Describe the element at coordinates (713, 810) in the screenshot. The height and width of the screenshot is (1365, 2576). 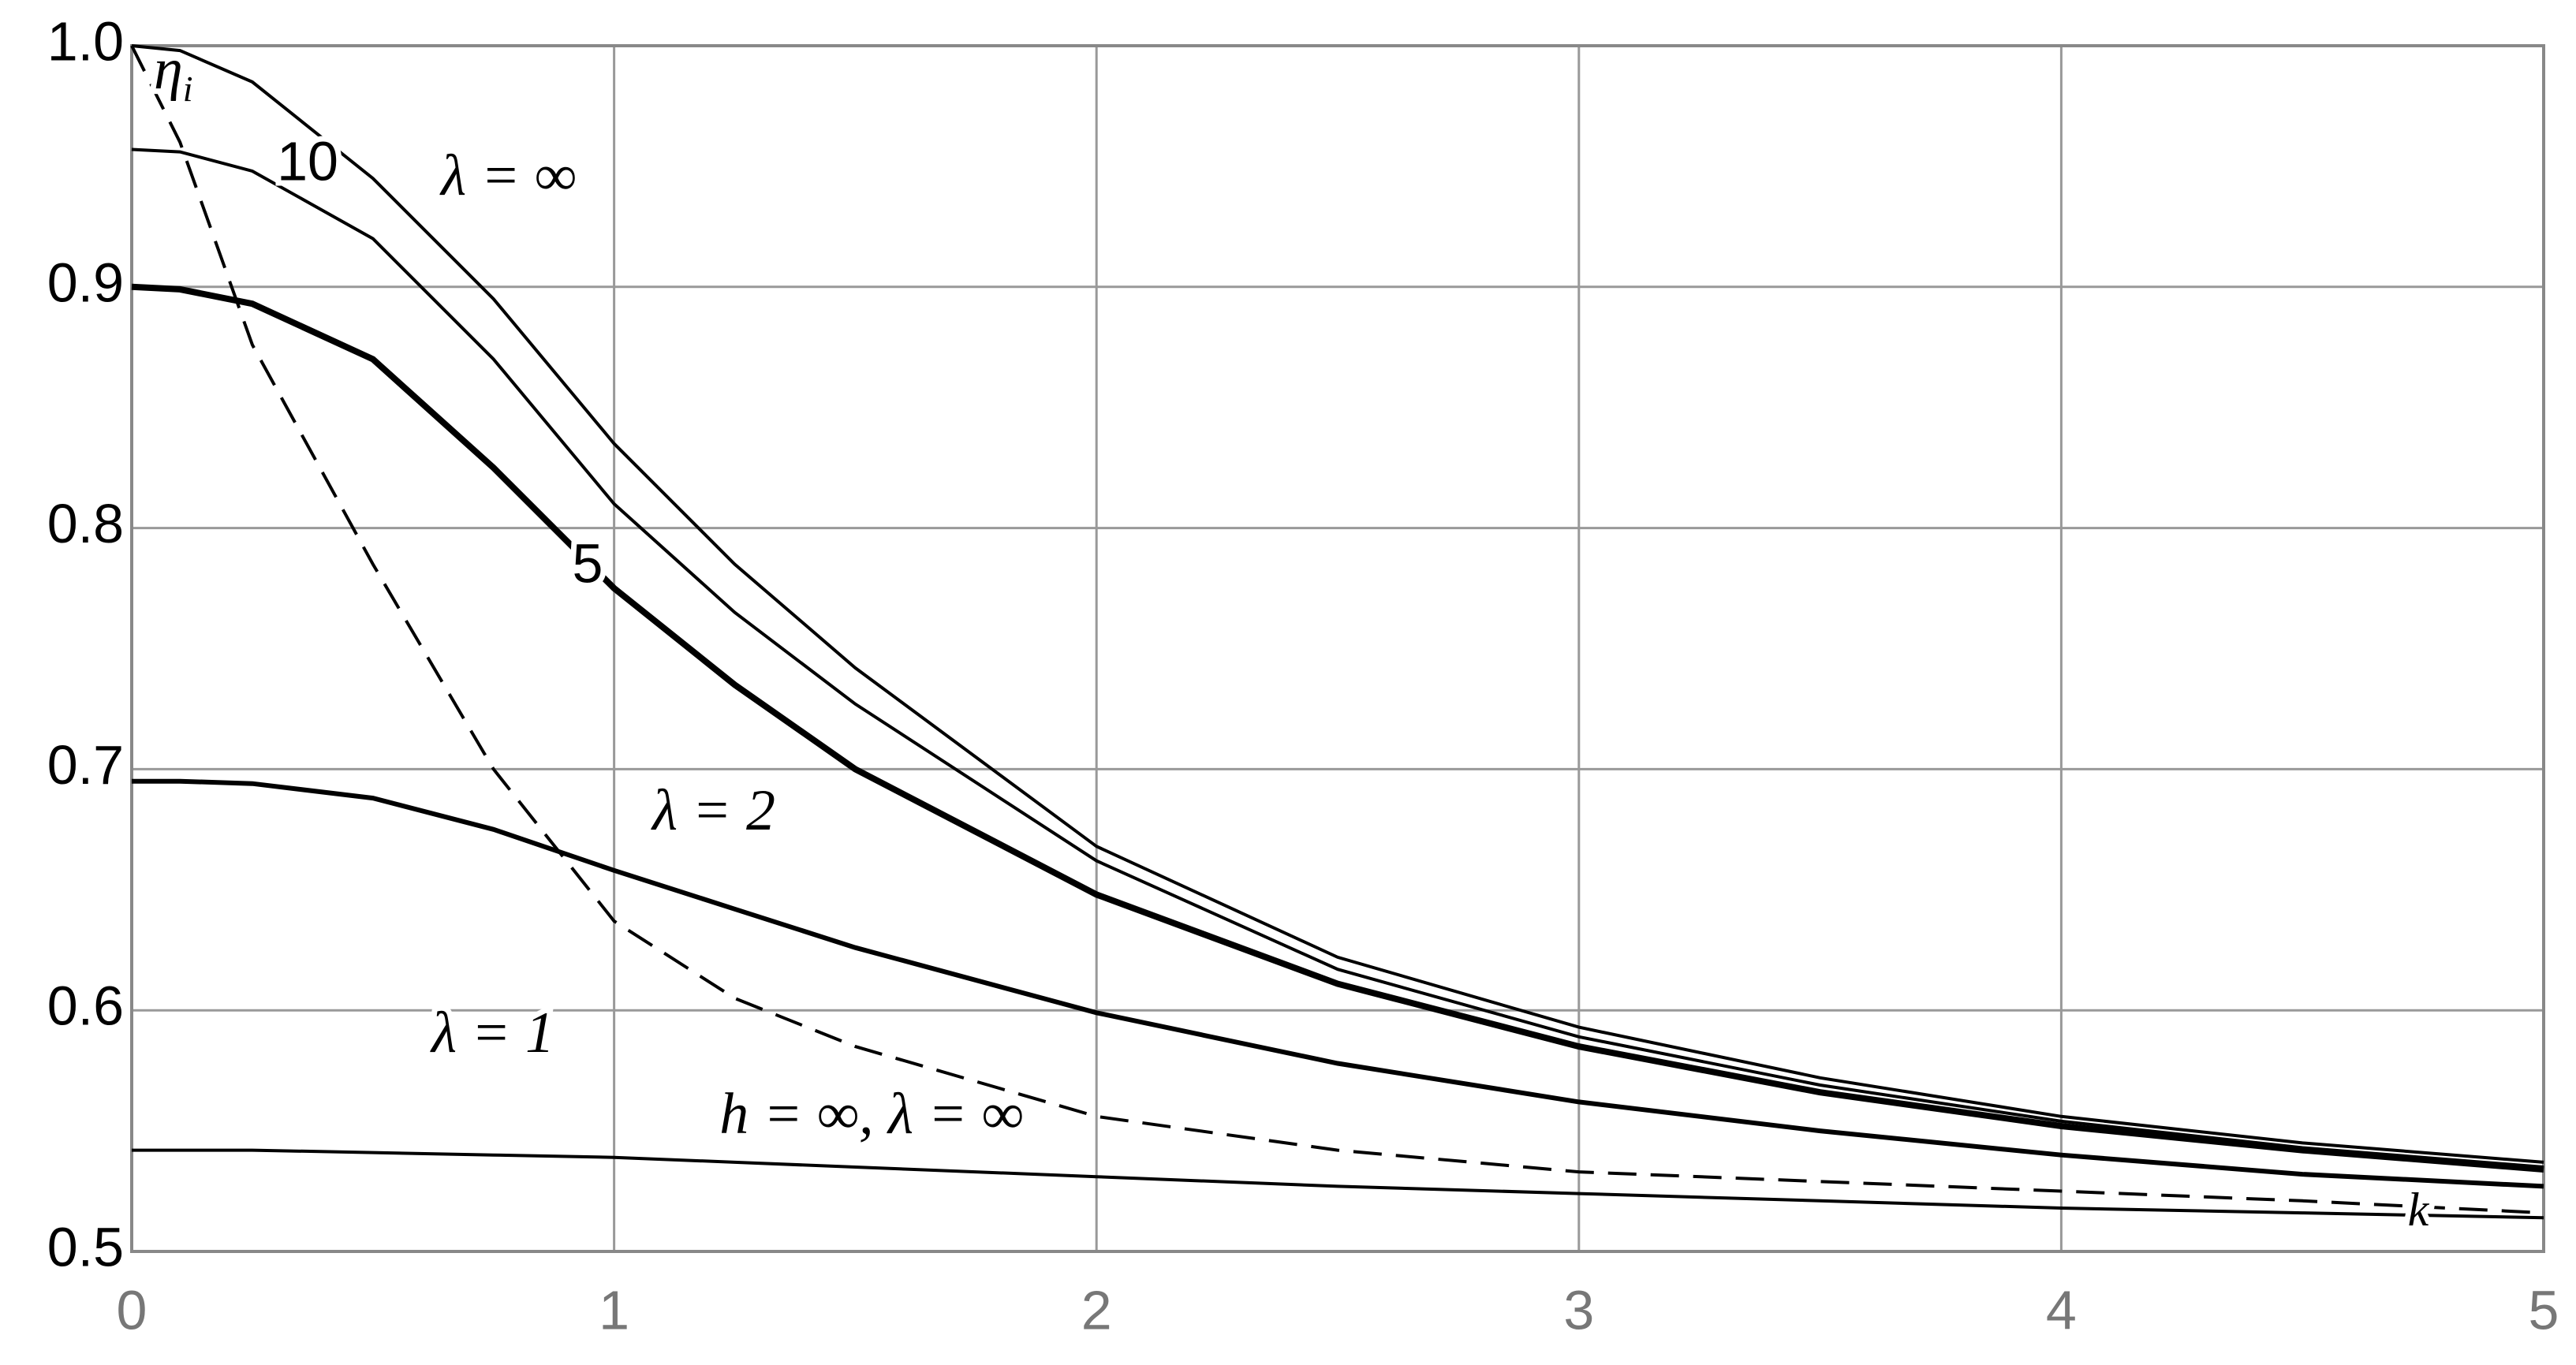
I see `curve-label: λ = 2` at that location.